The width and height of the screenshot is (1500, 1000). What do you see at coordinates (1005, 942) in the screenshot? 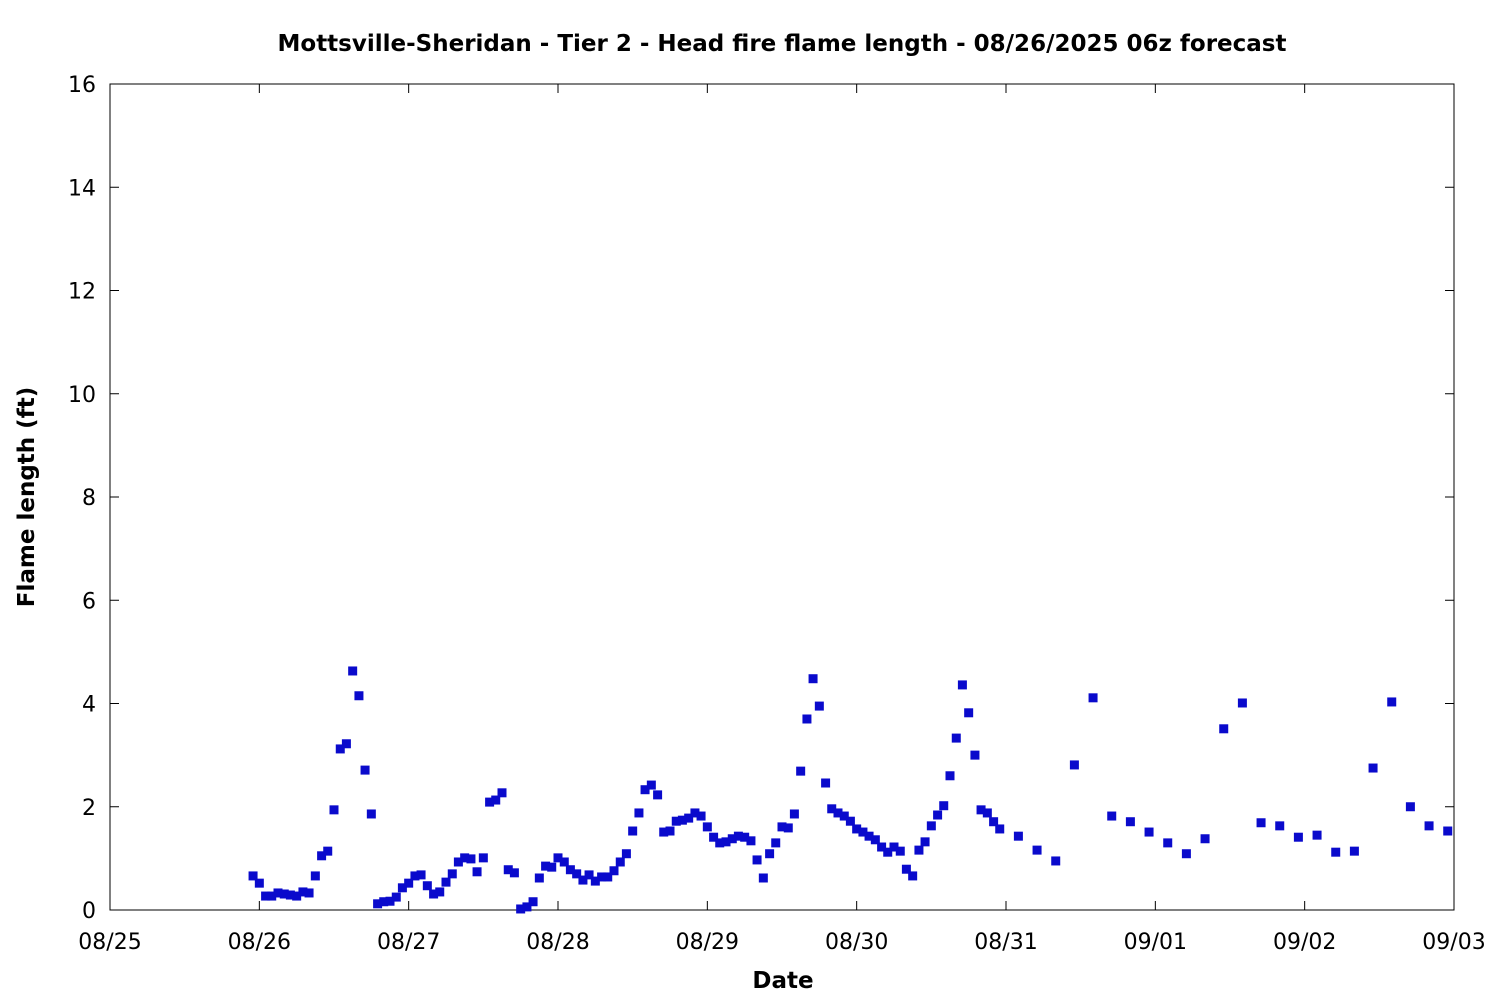
I see `x-tick-label: 08/31` at bounding box center [1005, 942].